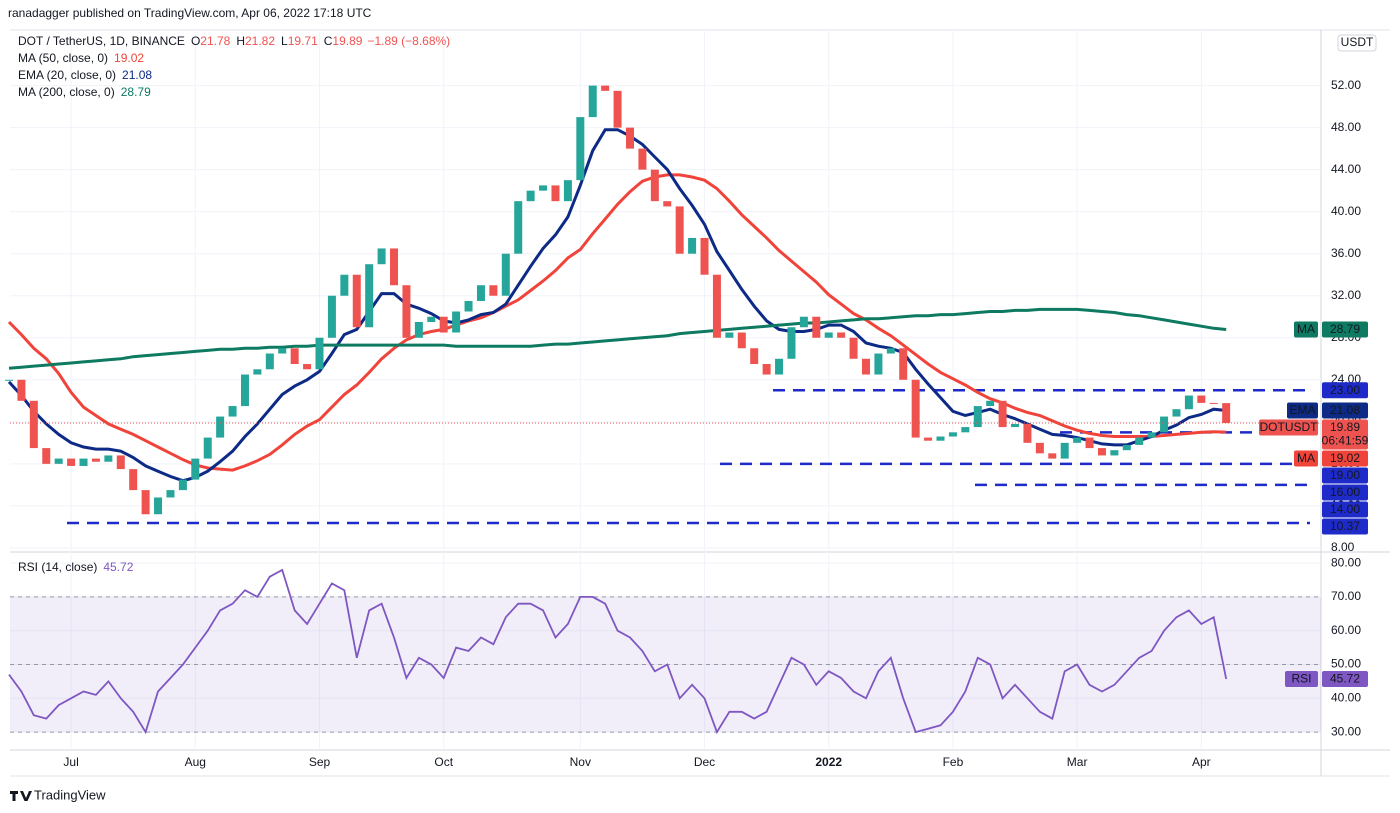 The height and width of the screenshot is (813, 1400). I want to click on x-tick-label: Aug, so click(195, 762).